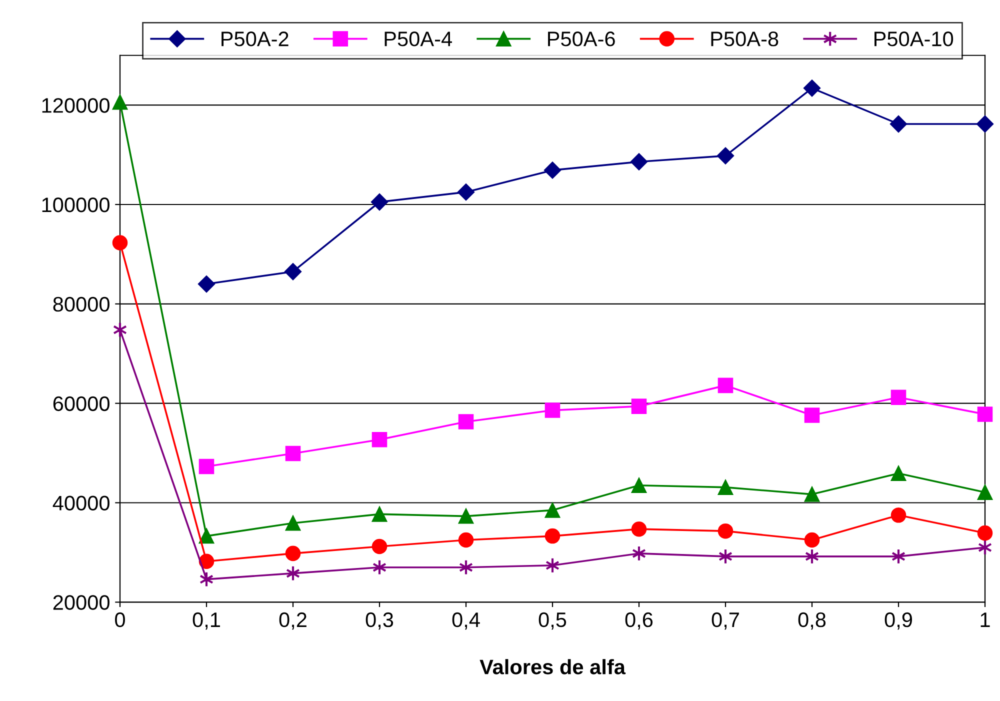 Image resolution: width=1000 pixels, height=701 pixels. What do you see at coordinates (581, 39) in the screenshot?
I see `legend-label: P50A-6` at bounding box center [581, 39].